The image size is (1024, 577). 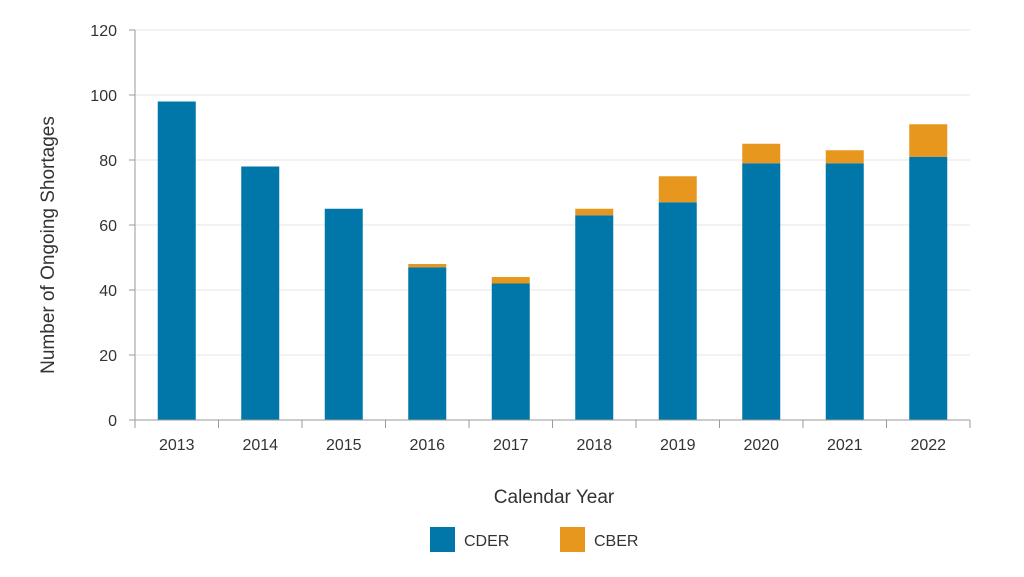 I want to click on x-tick-label: 2015, so click(x=344, y=445).